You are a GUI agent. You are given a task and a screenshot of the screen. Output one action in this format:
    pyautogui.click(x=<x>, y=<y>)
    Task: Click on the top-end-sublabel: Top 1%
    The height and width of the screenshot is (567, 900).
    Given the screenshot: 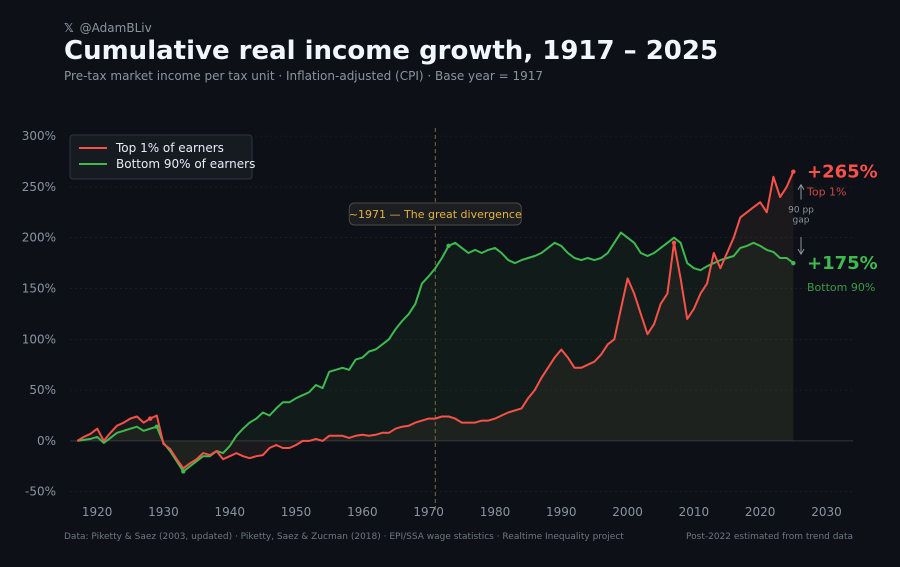 What is the action you would take?
    pyautogui.click(x=826, y=192)
    